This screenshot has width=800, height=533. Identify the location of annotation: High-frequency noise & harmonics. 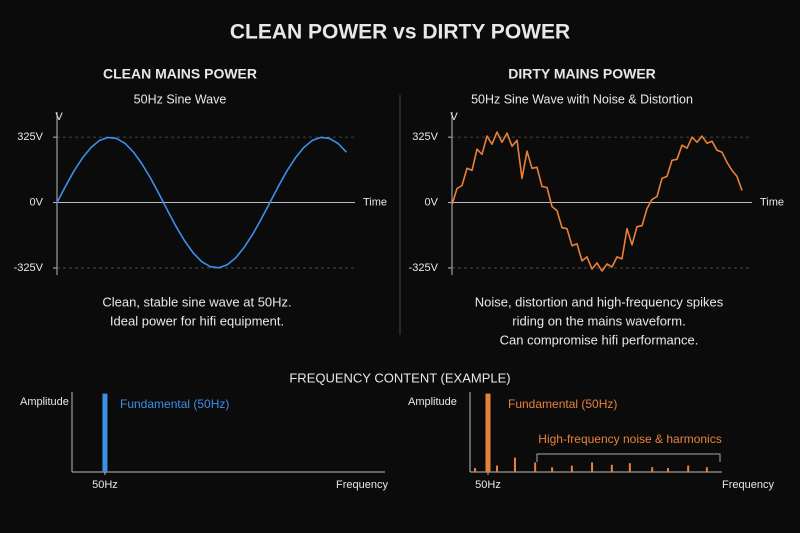
(629, 439).